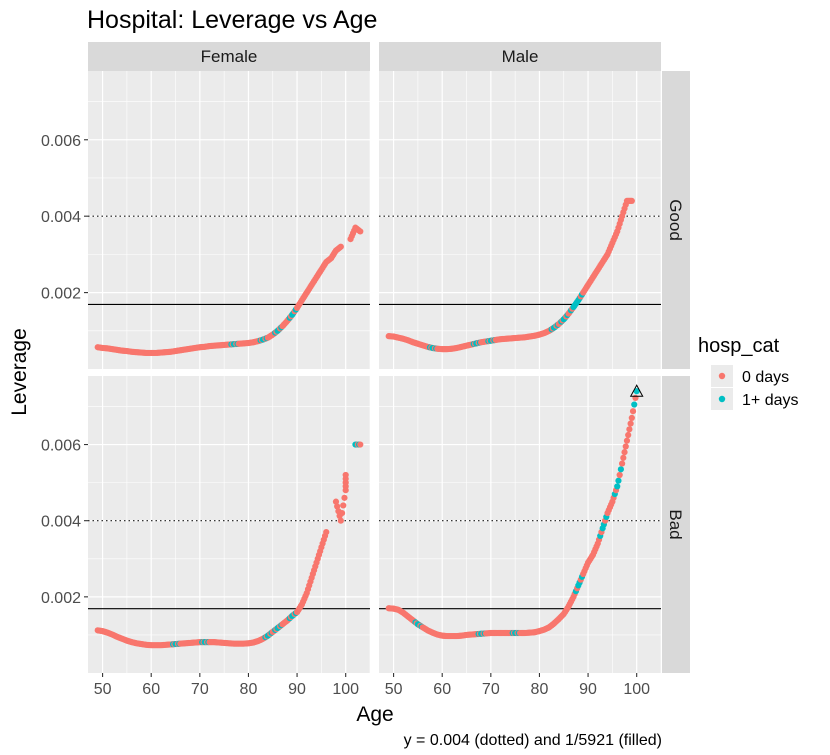 This screenshot has width=830, height=755. I want to click on panel-female-good, so click(229, 220).